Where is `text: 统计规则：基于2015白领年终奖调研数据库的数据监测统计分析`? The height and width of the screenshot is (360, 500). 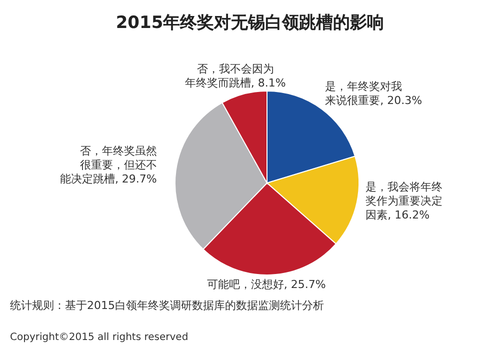 text: 统计规则：基于2015白领年终奖调研数据库的数据监测统计分析 is located at coordinates (167, 305).